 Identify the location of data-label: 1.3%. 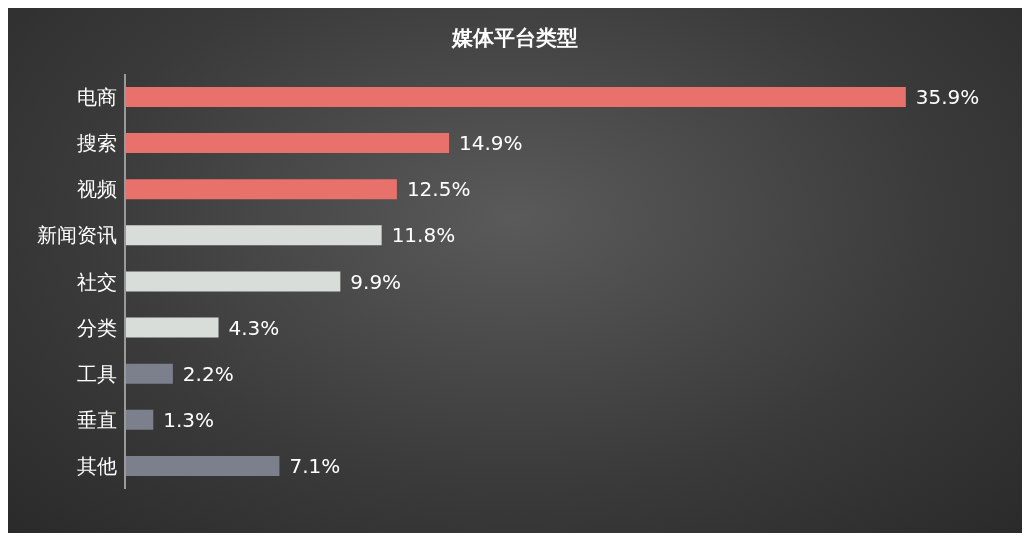
(189, 419).